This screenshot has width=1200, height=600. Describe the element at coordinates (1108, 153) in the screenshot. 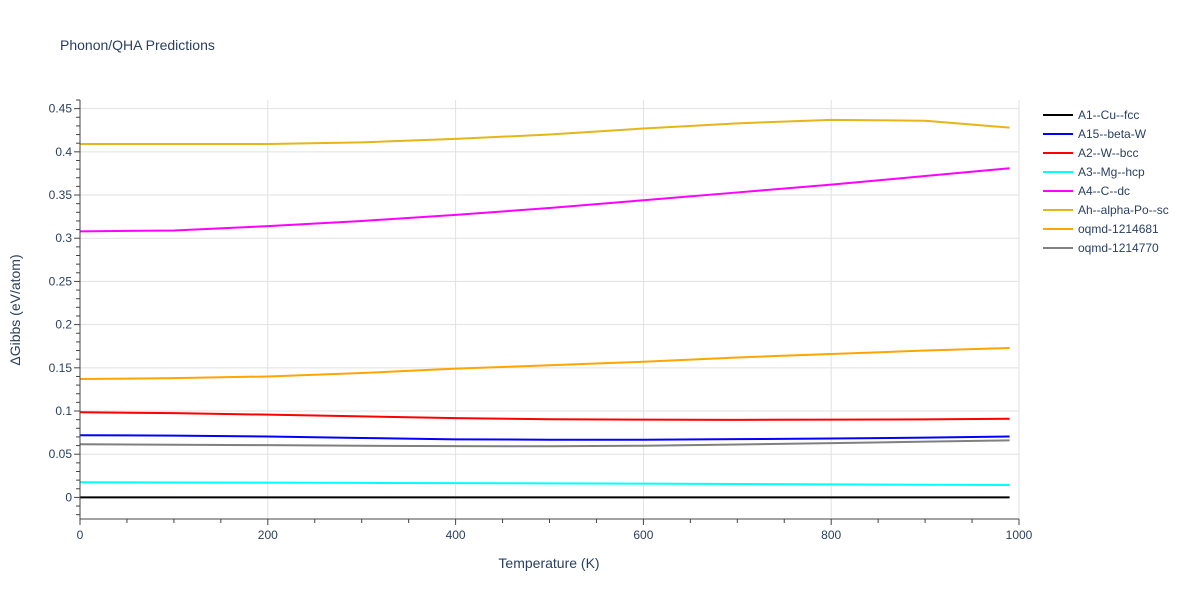

I see `legend-label: A2--W--bcc` at that location.